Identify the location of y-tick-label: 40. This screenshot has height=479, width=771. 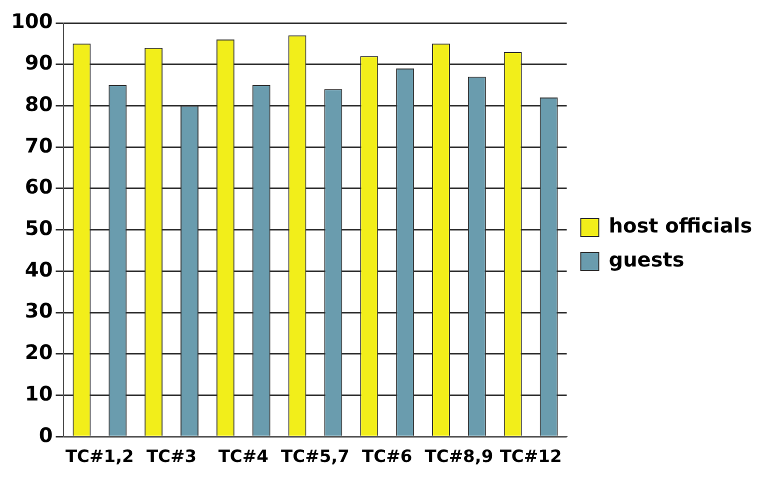
(38, 269).